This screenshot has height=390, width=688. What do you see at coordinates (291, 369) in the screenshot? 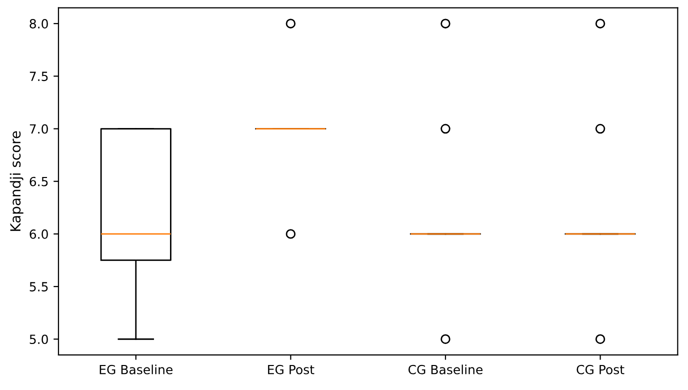
I see `x-tick-label: EG Post` at bounding box center [291, 369].